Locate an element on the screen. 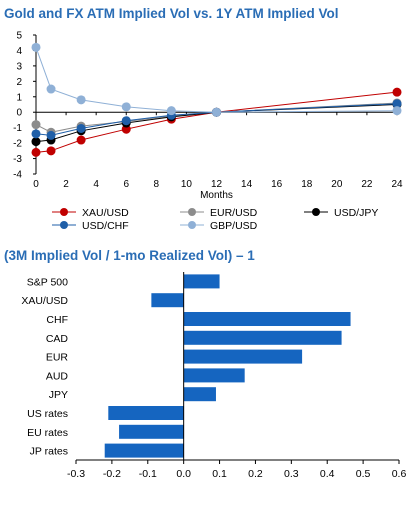 The width and height of the screenshot is (417, 506). x-tick-label: 0.6 is located at coordinates (399, 474).